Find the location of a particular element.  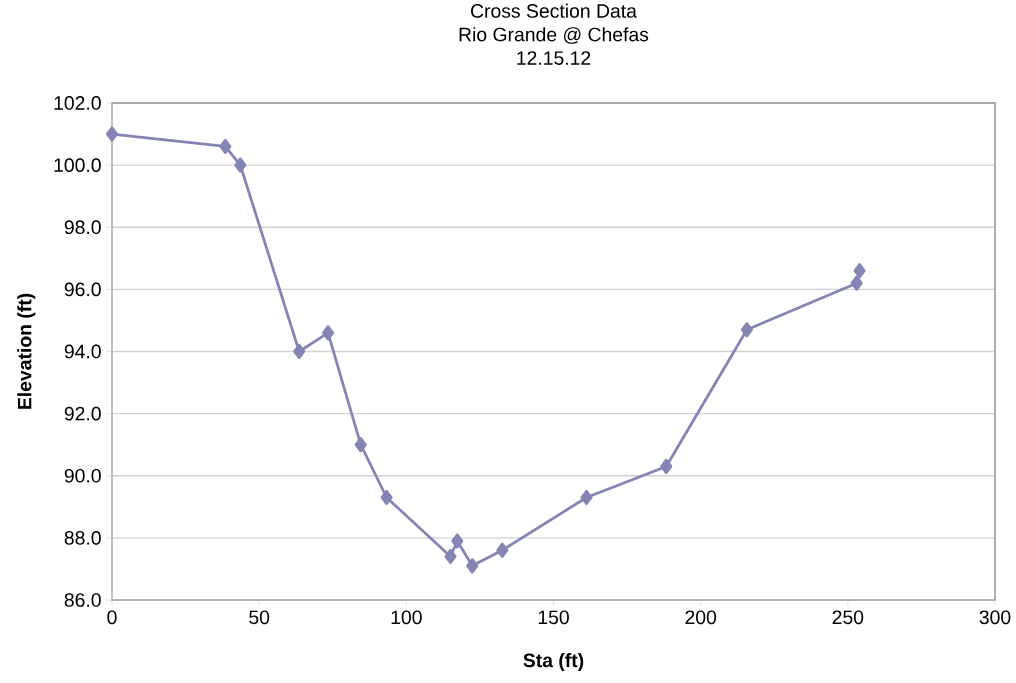

x-tick-label: 0 is located at coordinates (112, 617).